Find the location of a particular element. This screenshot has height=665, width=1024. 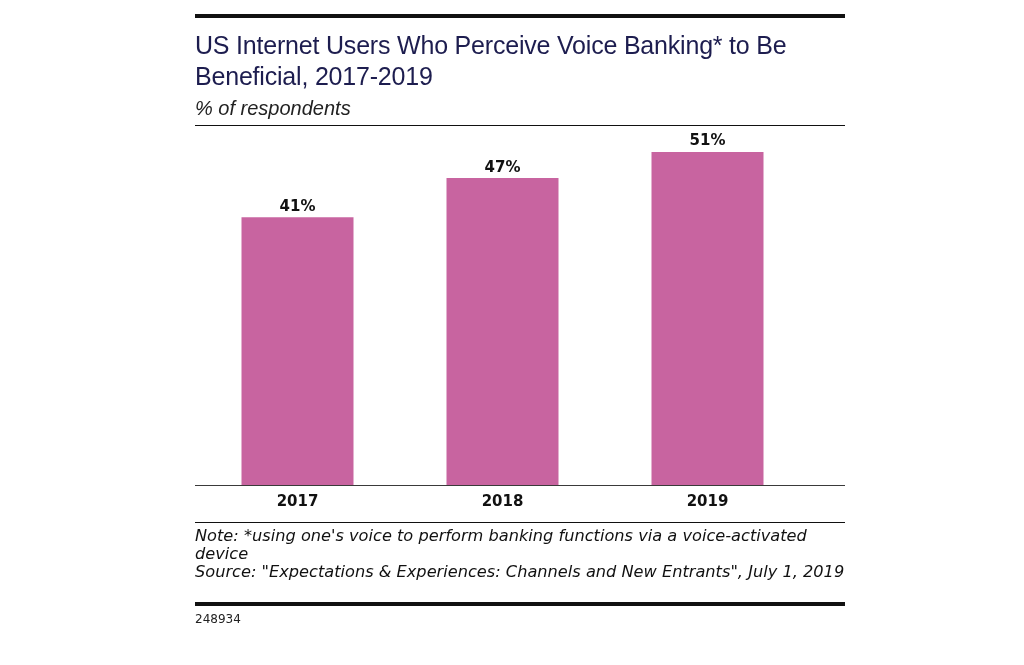

data-label: 41% is located at coordinates (297, 205).